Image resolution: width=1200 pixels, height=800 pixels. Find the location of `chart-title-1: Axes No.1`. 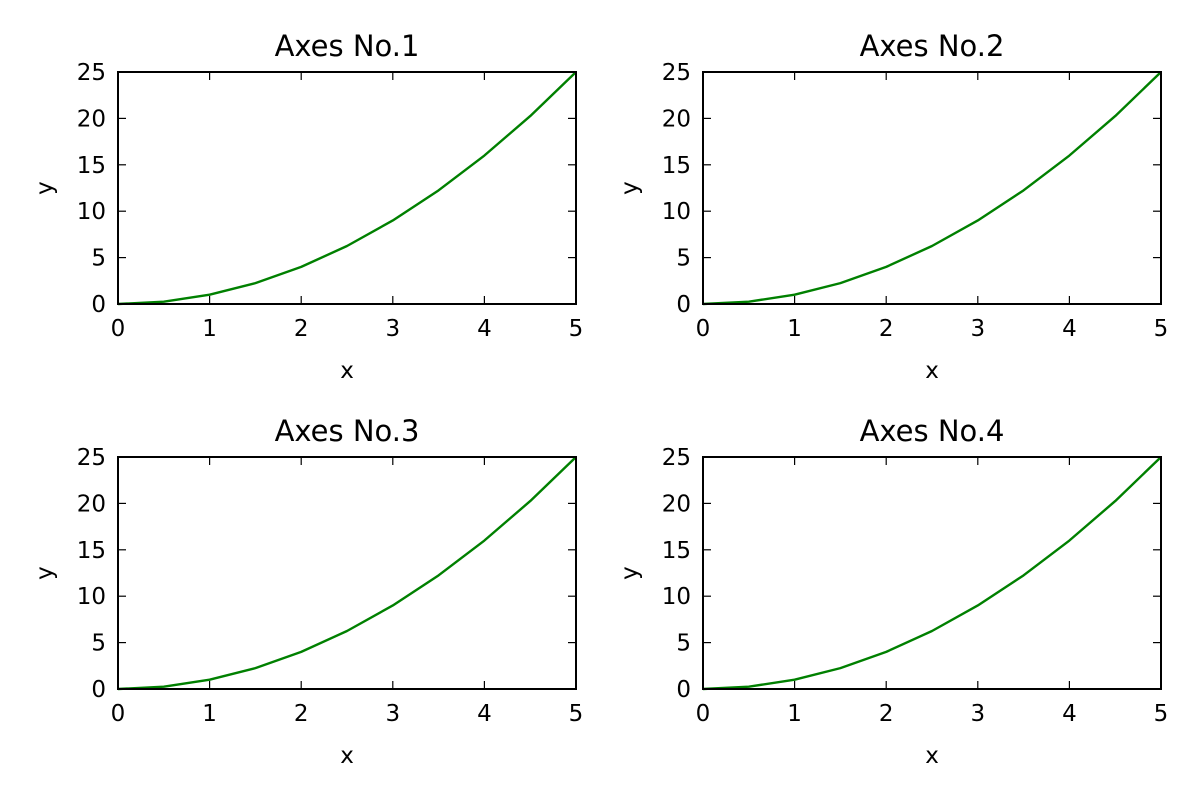

chart-title-1: Axes No.1 is located at coordinates (347, 46).